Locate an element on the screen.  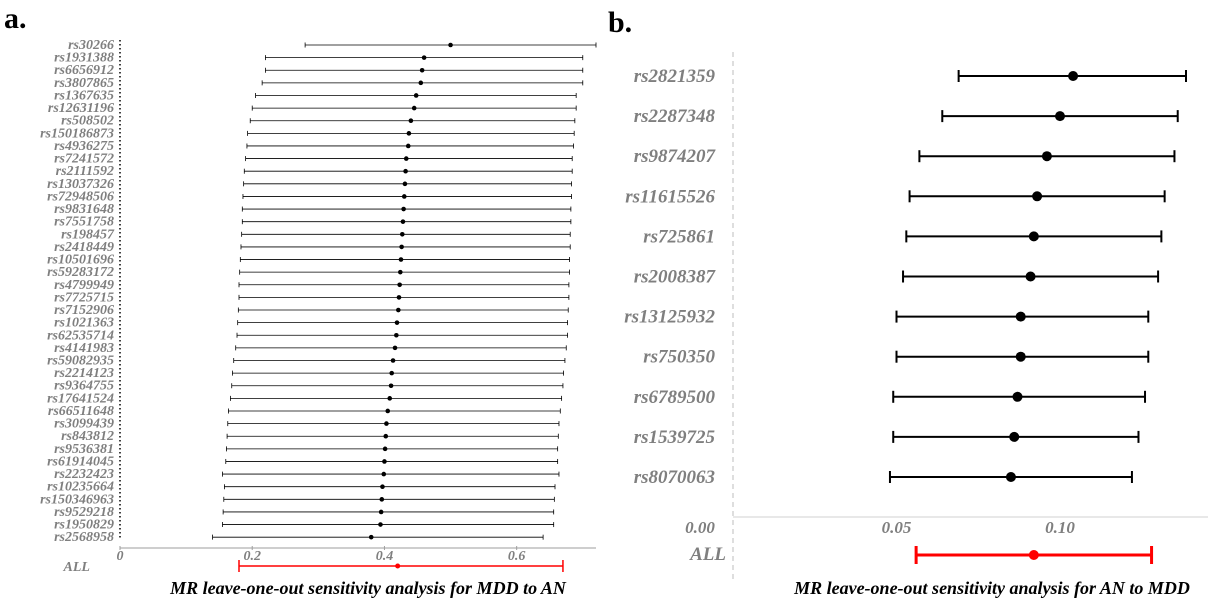
snp-label: rs7241572 is located at coordinates (84, 159).